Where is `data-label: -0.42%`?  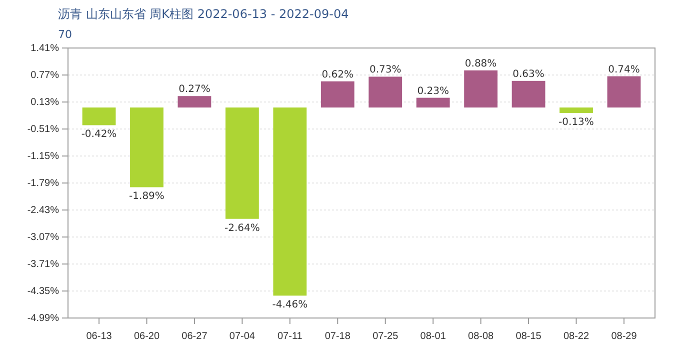
data-label: -0.42% is located at coordinates (99, 134).